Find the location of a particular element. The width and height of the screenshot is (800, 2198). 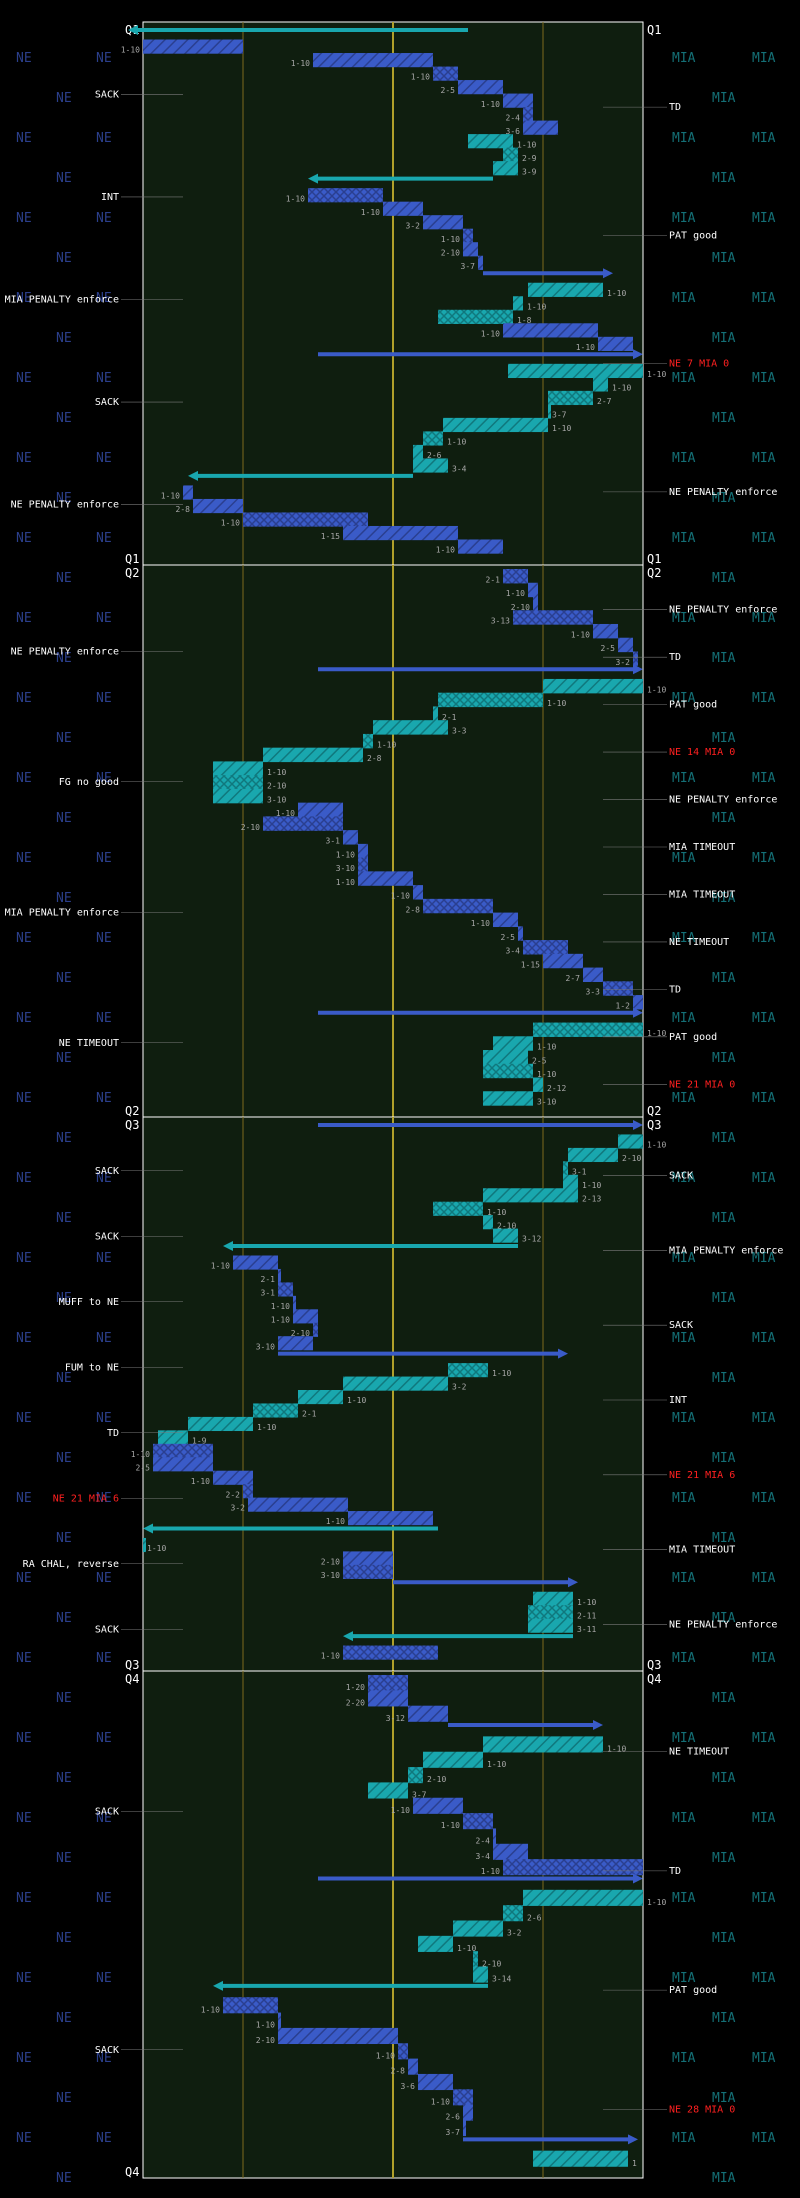

down-label: 3-6 is located at coordinates (408, 2086).